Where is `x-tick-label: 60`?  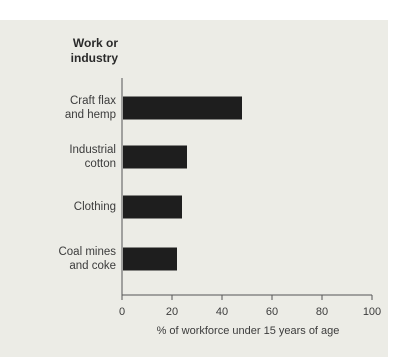
x-tick-label: 60 is located at coordinates (272, 312).